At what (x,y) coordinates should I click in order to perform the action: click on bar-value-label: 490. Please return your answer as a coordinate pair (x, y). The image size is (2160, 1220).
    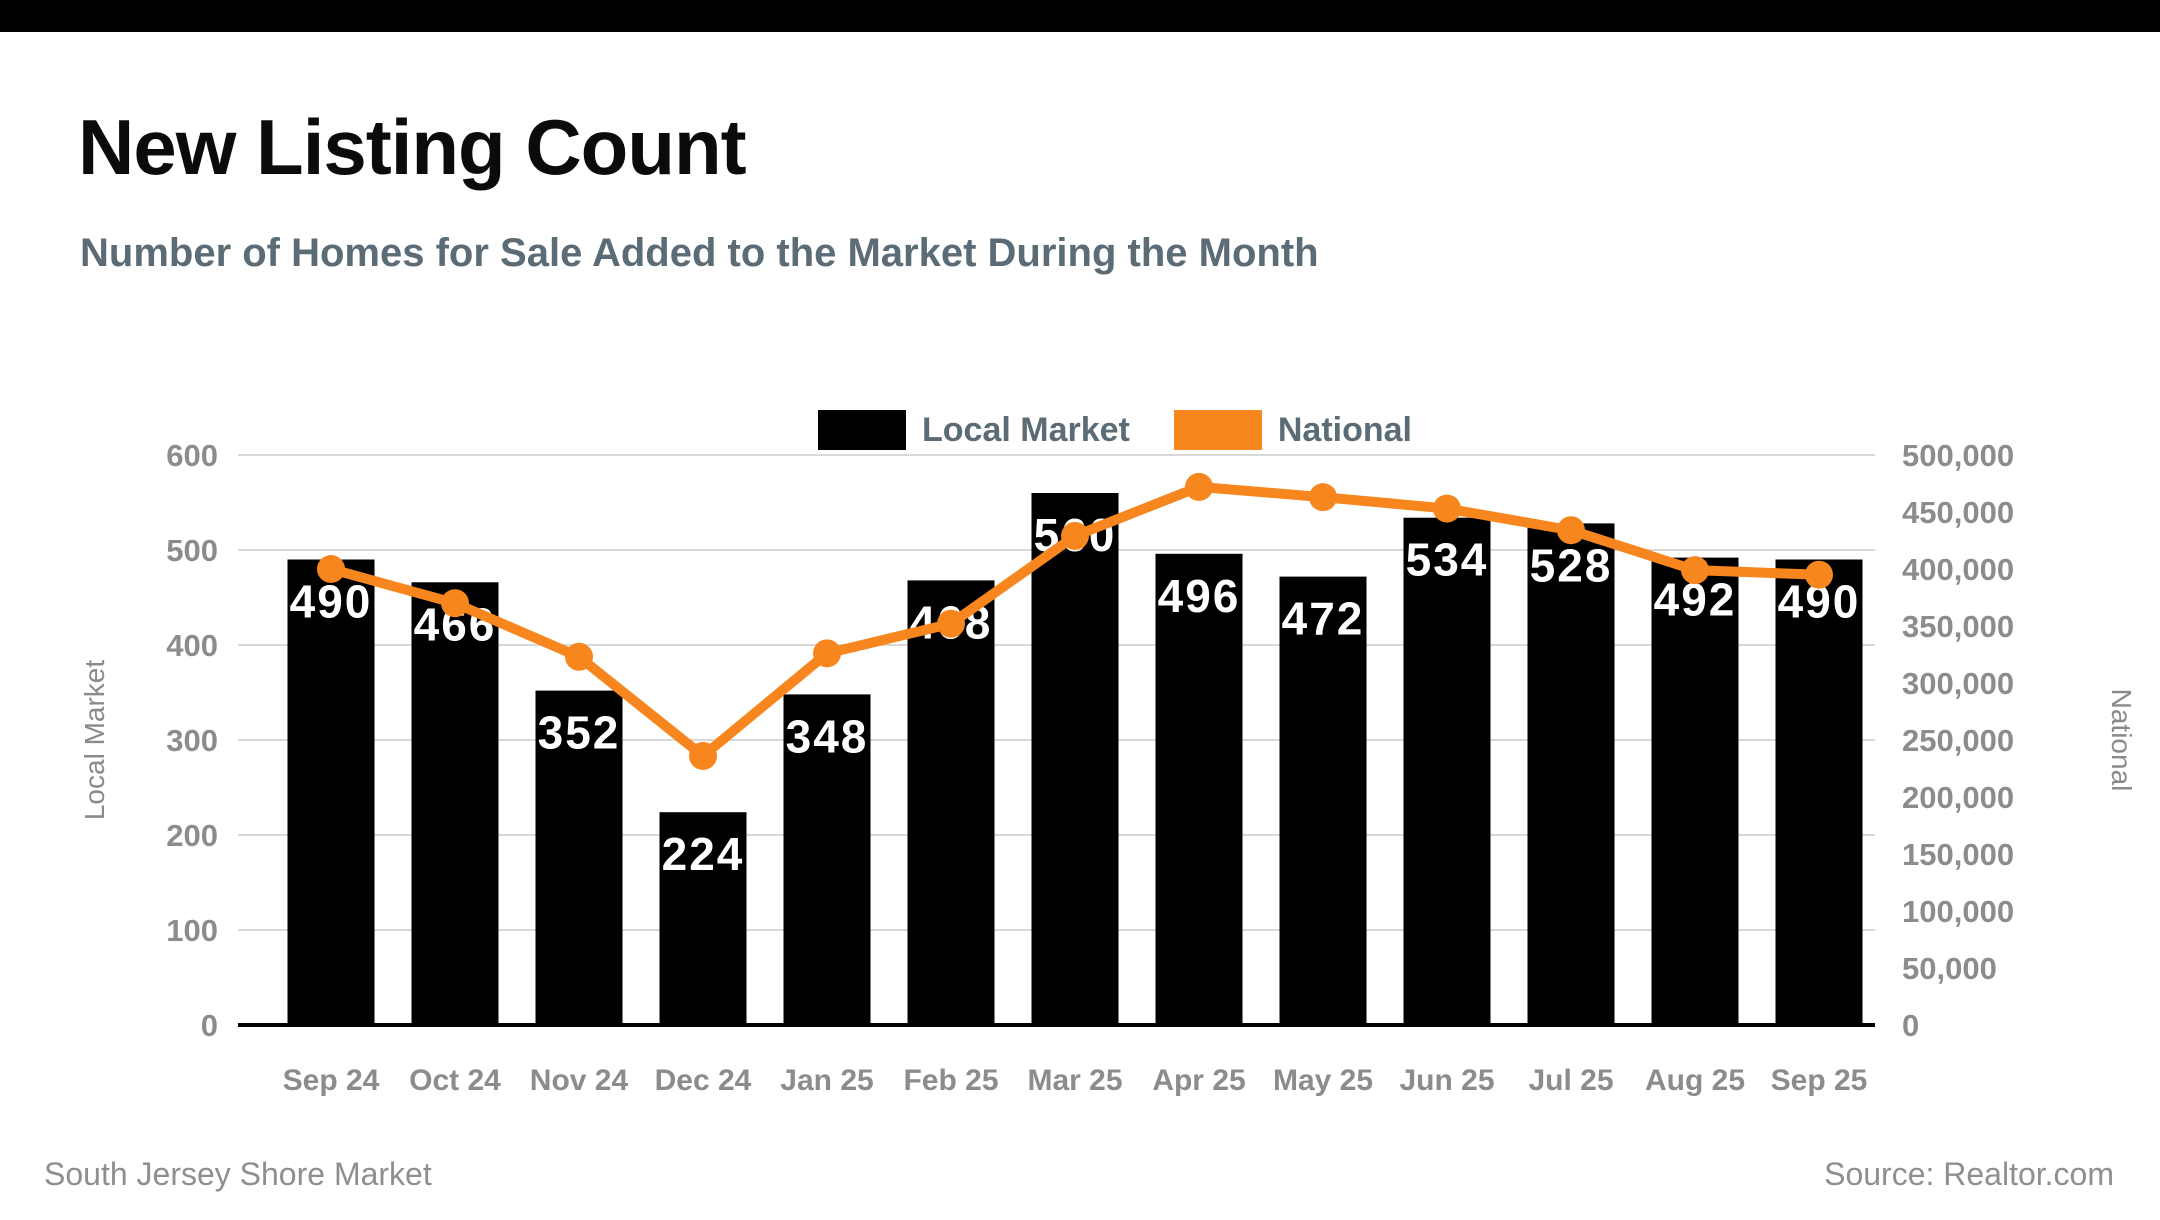
    Looking at the image, I should click on (331, 602).